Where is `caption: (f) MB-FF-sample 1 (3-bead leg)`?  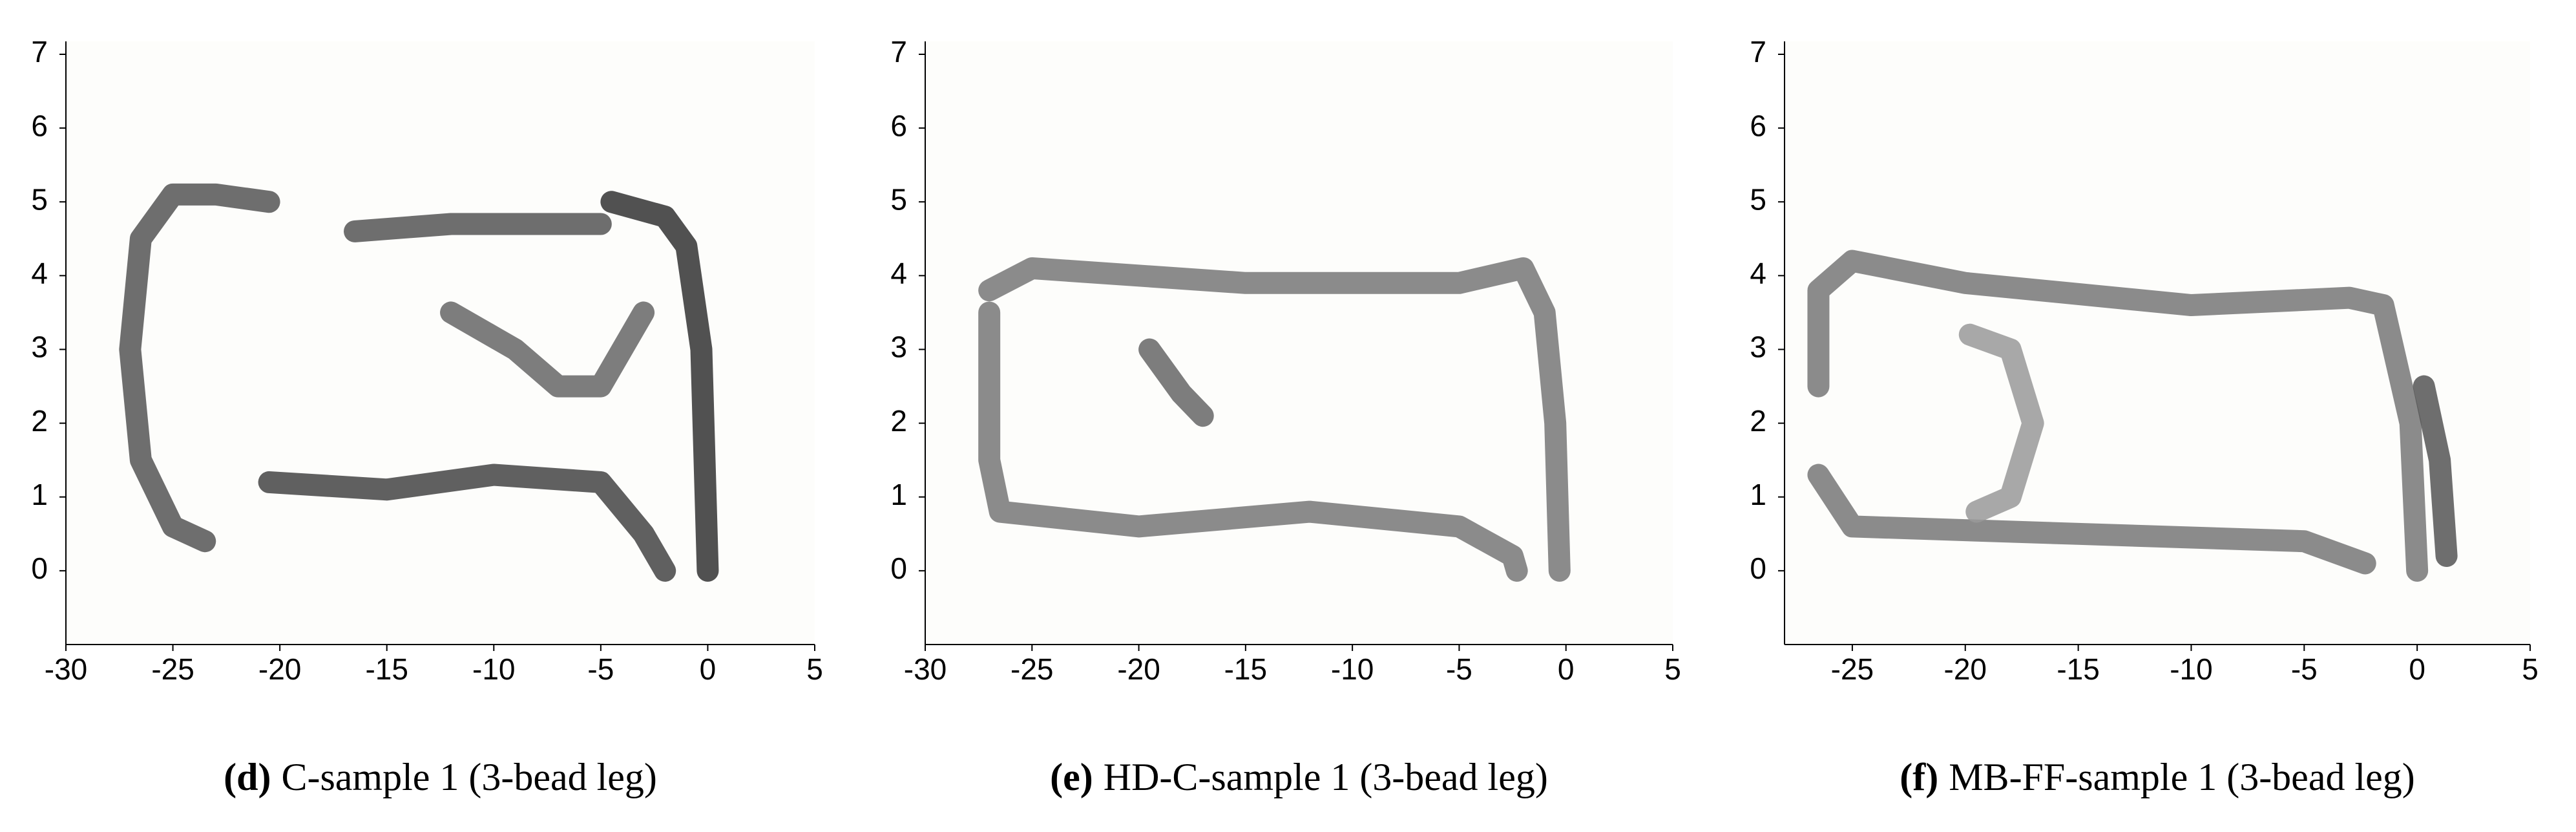 caption: (f) MB-FF-sample 1 (3-bead leg) is located at coordinates (2157, 777).